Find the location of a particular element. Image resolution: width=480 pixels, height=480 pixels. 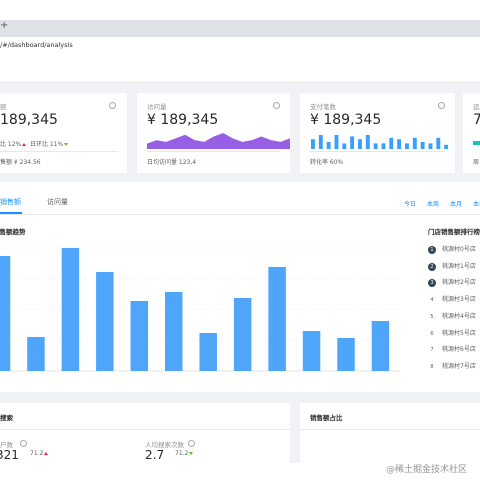

ranking-item: 4 桃源村3号店 is located at coordinates (452, 299).